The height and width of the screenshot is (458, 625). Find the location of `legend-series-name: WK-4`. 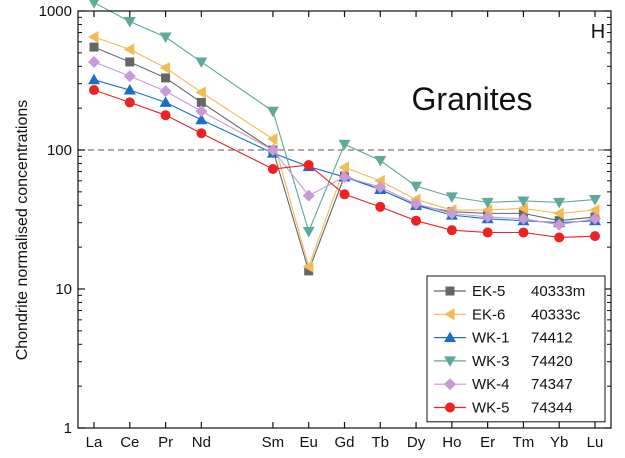

legend-series-name: WK-4 is located at coordinates (491, 384).